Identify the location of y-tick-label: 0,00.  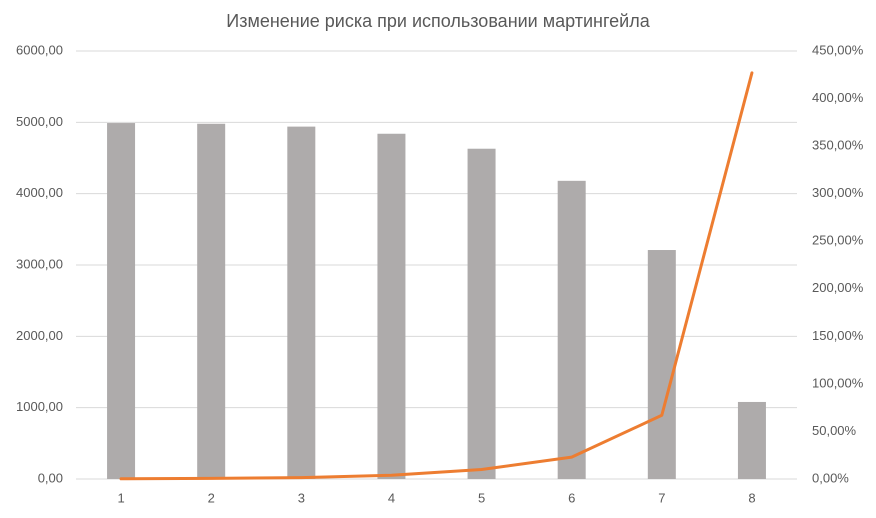
(50, 477).